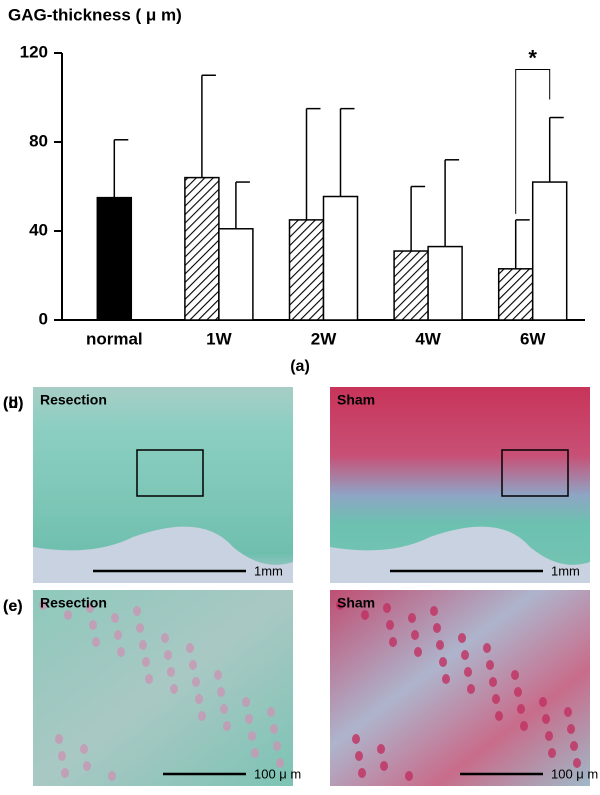 Image resolution: width=600 pixels, height=795 pixels. I want to click on y-tick-label: 0, so click(43, 318).